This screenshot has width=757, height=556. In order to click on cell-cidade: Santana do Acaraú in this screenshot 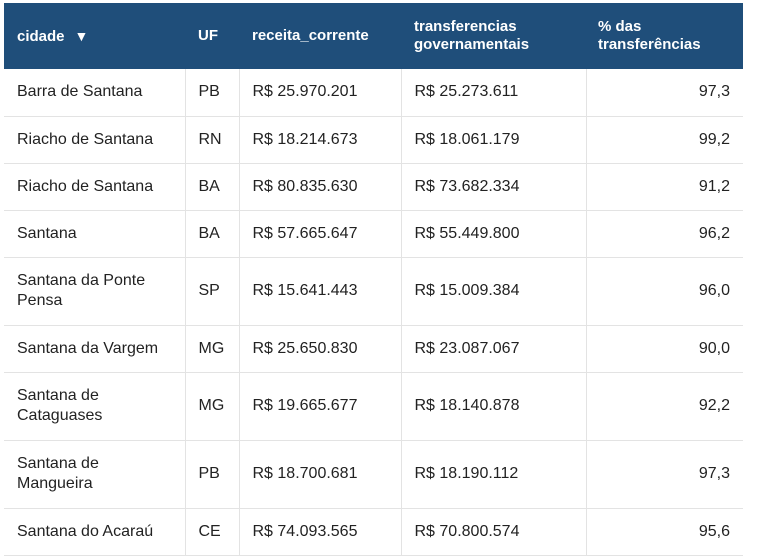, I will do `click(95, 532)`.